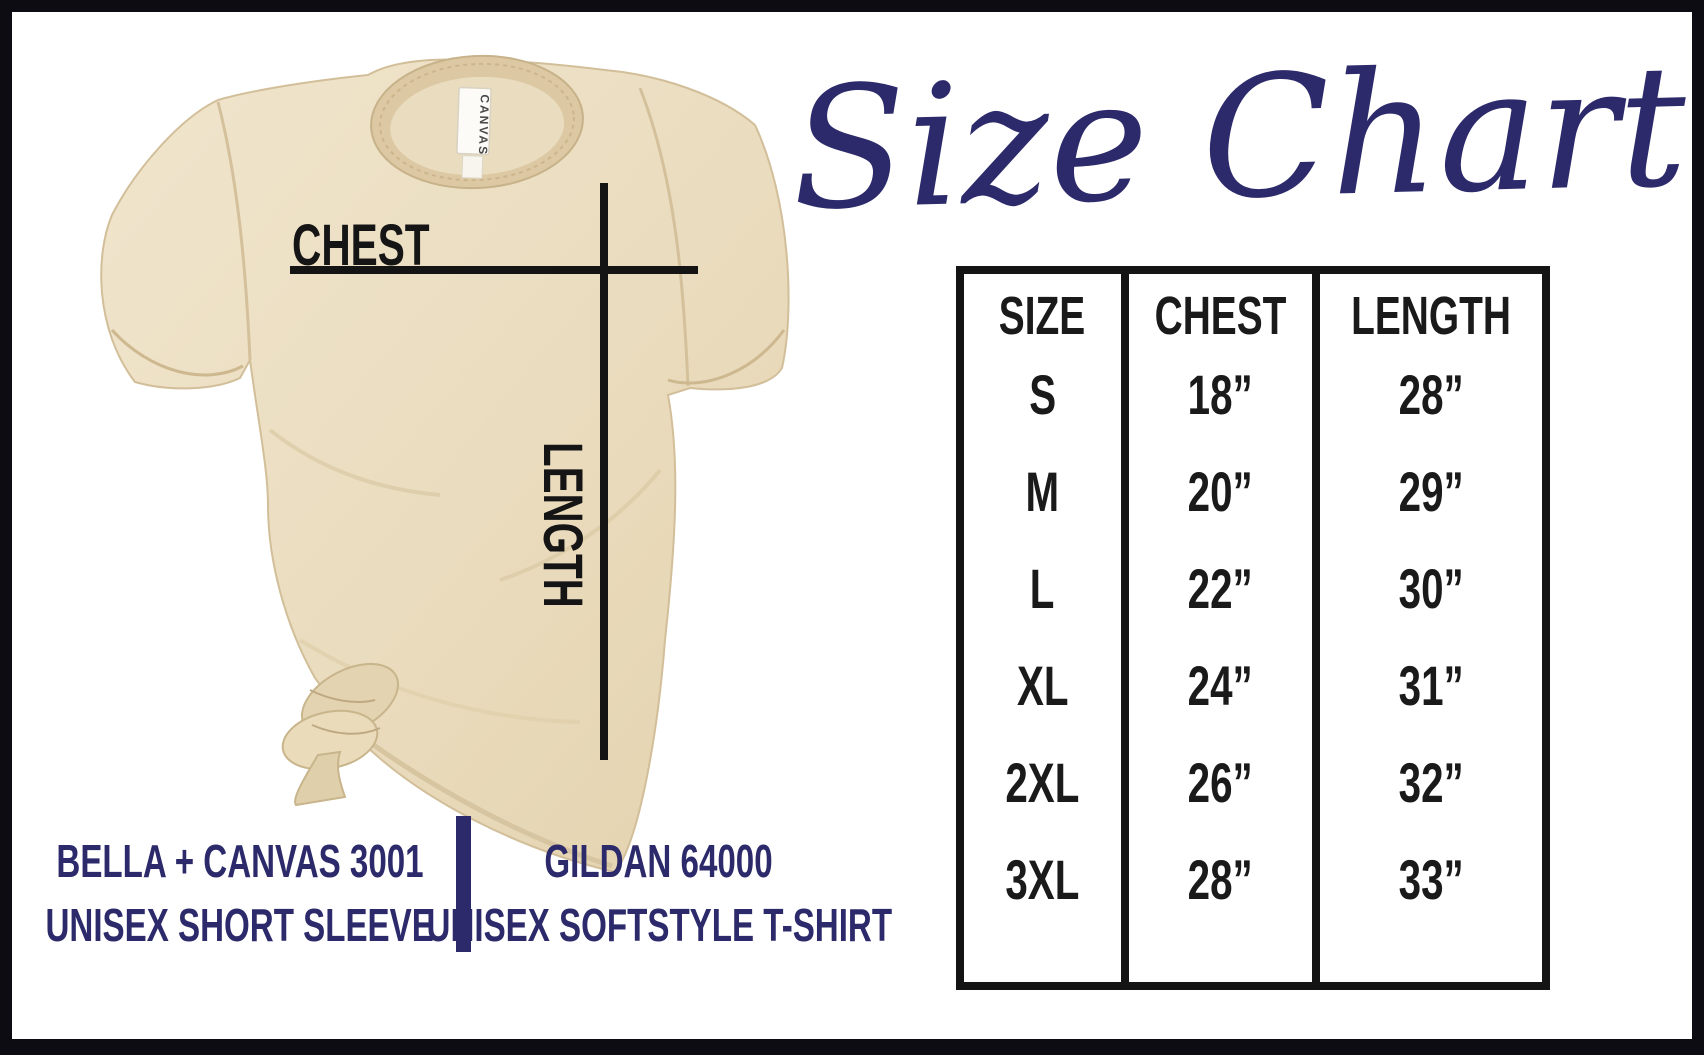 Image resolution: width=1704 pixels, height=1055 pixels. I want to click on footer-divider-bar, so click(463, 884).